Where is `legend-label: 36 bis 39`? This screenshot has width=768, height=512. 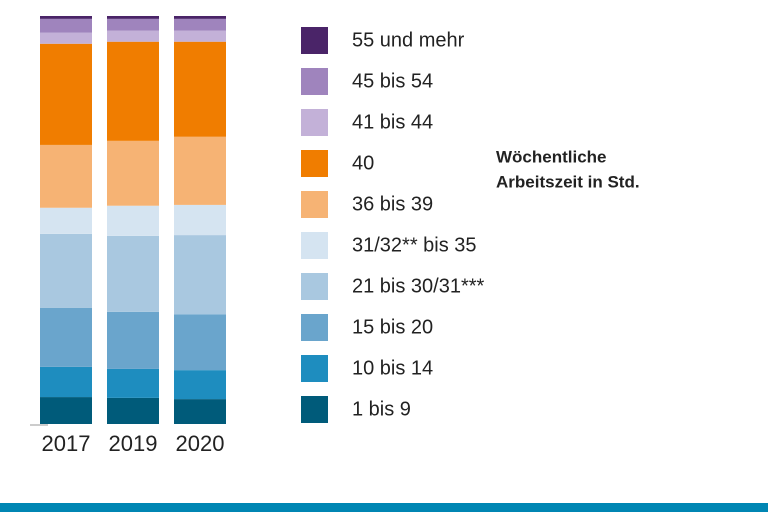 legend-label: 36 bis 39 is located at coordinates (392, 204).